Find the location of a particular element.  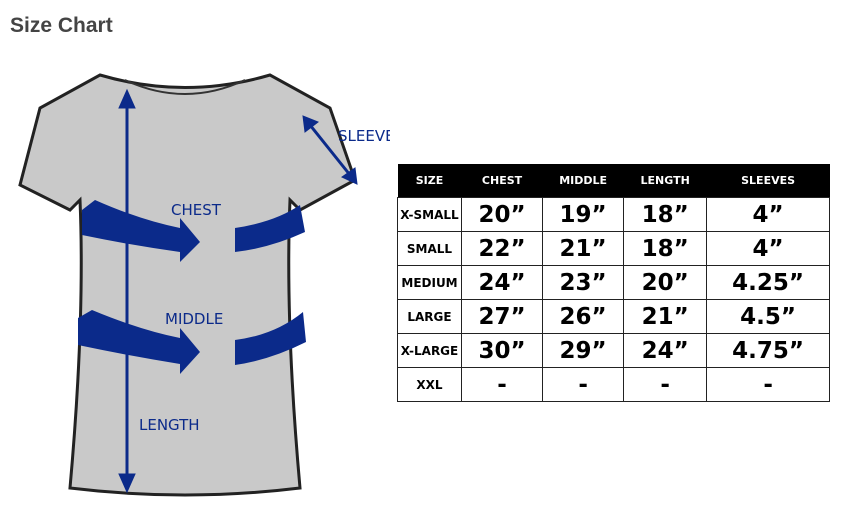

middle-cell: 23” is located at coordinates (583, 282).